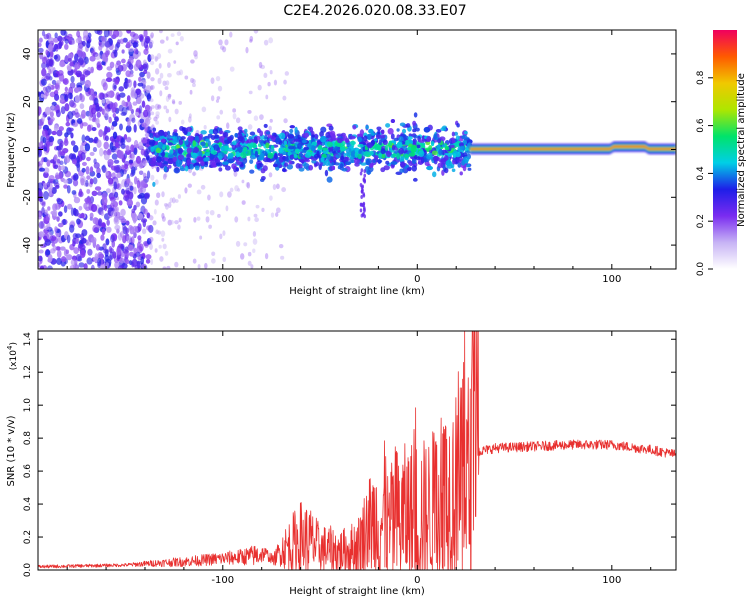 The width and height of the screenshot is (750, 600). Describe the element at coordinates (28, 372) in the screenshot. I see `y-tick-label: 1.2` at that location.